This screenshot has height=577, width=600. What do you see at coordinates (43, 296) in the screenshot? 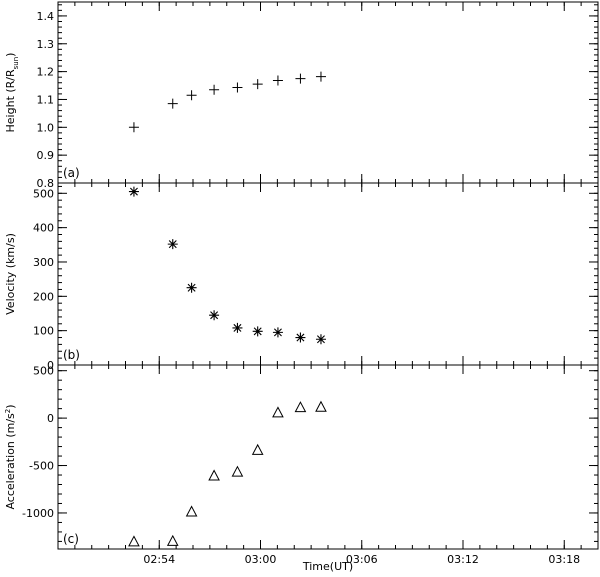
I see `y-tick-label: 200` at bounding box center [43, 296].